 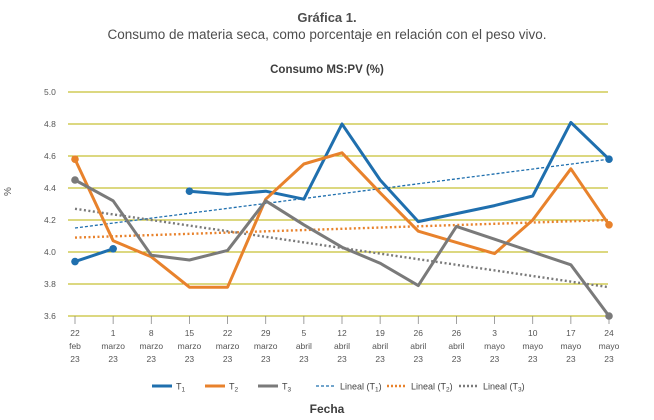 I want to click on series-line-t1, so click(x=94, y=255).